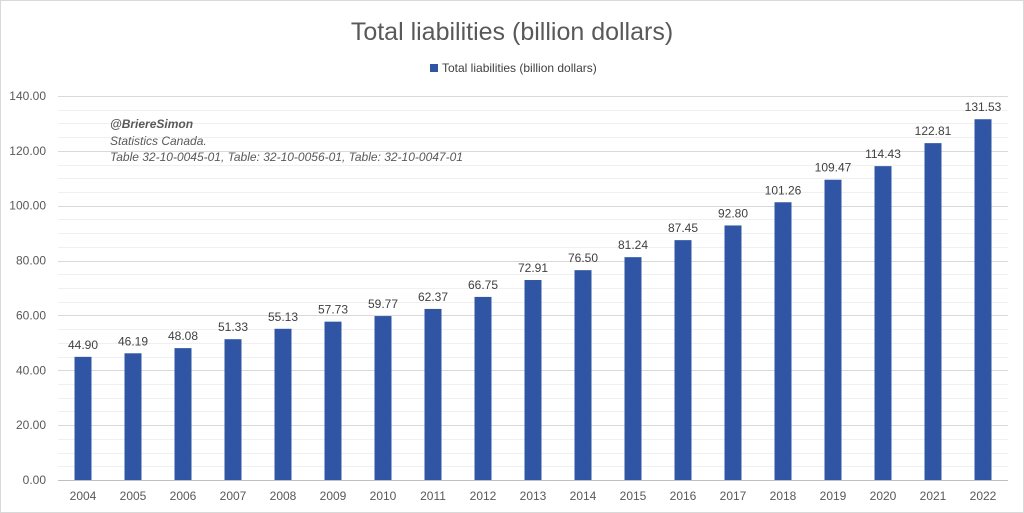 This screenshot has height=513, width=1024. What do you see at coordinates (434, 68) in the screenshot?
I see `legend-swatch` at bounding box center [434, 68].